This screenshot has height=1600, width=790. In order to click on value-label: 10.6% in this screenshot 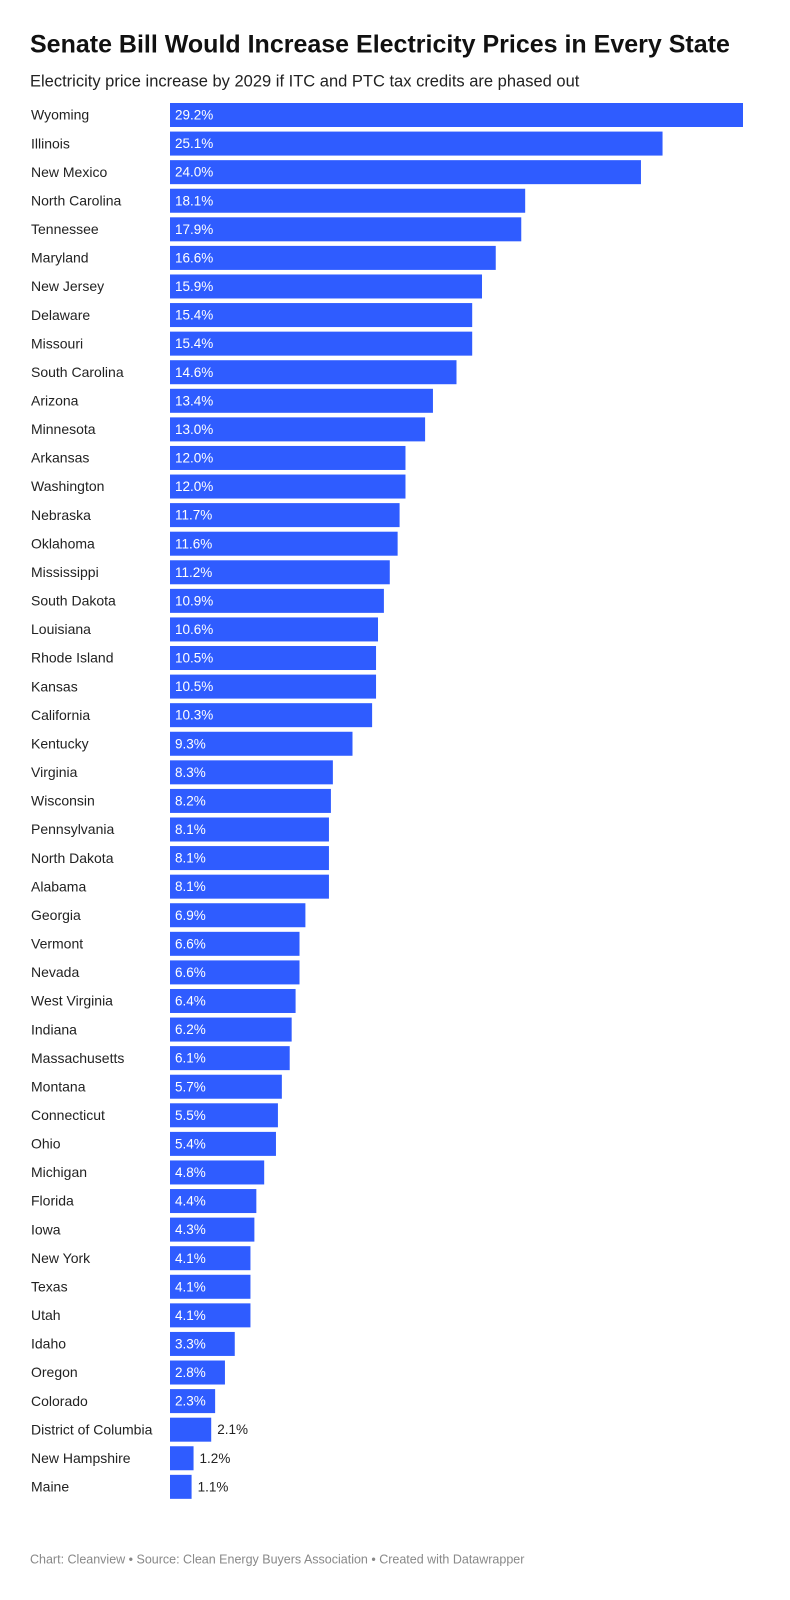, I will do `click(194, 629)`.